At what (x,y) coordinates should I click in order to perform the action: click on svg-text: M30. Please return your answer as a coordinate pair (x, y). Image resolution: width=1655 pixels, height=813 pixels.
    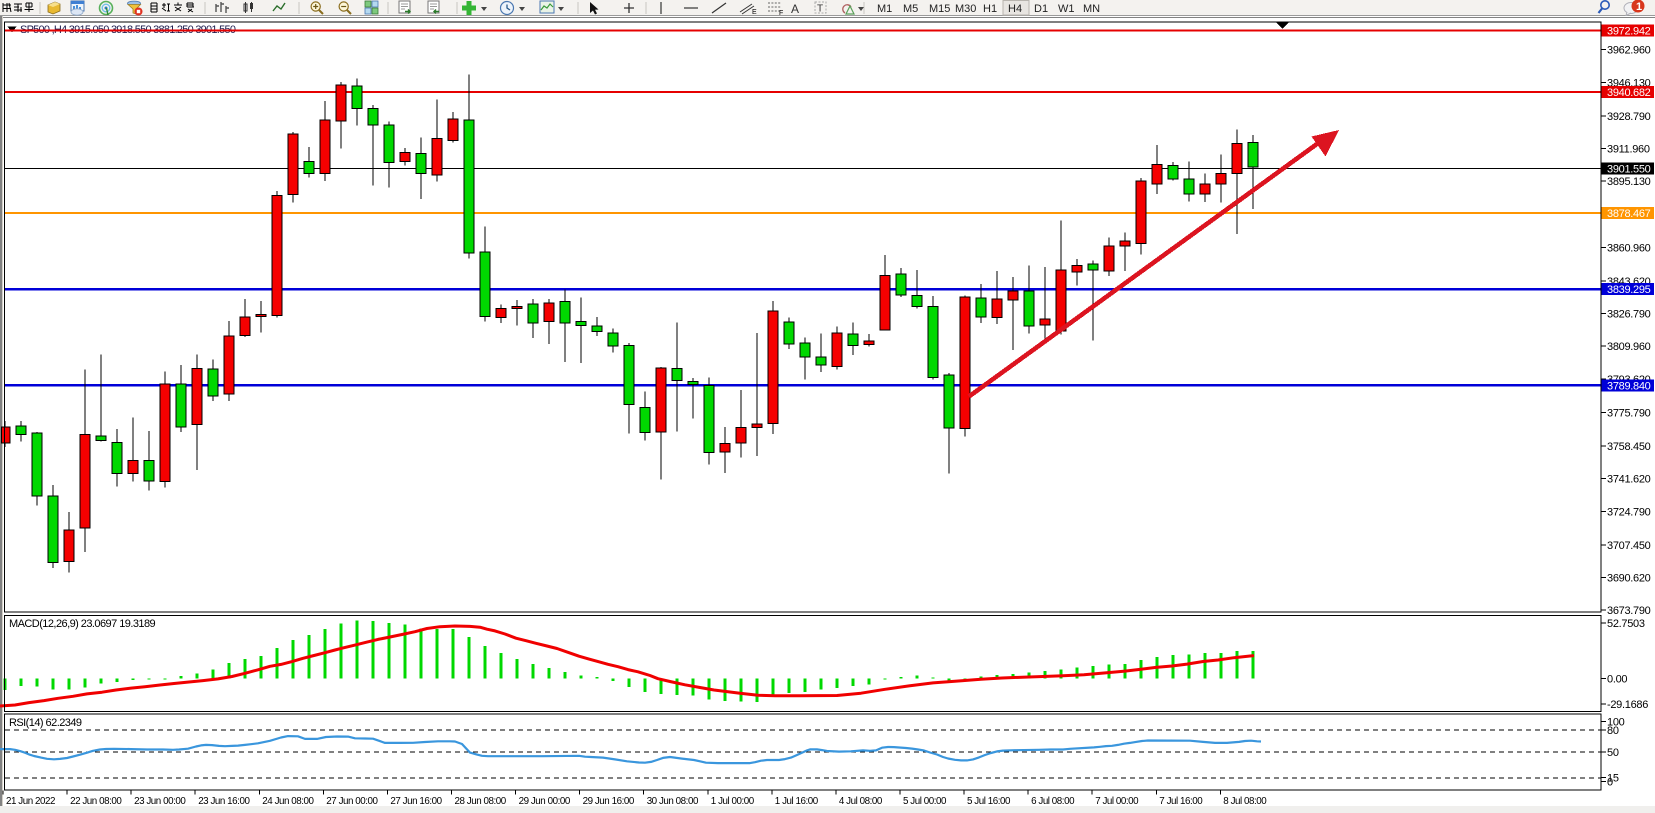
    Looking at the image, I should click on (965, 9).